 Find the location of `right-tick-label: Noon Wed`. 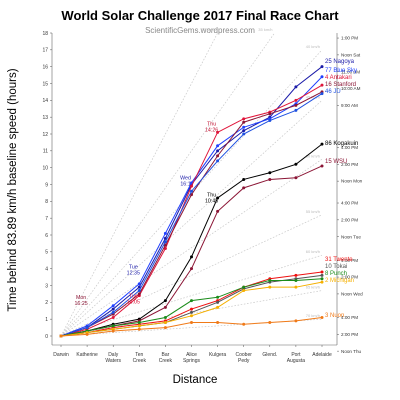

right-tick-label: Noon Wed is located at coordinates (352, 294).